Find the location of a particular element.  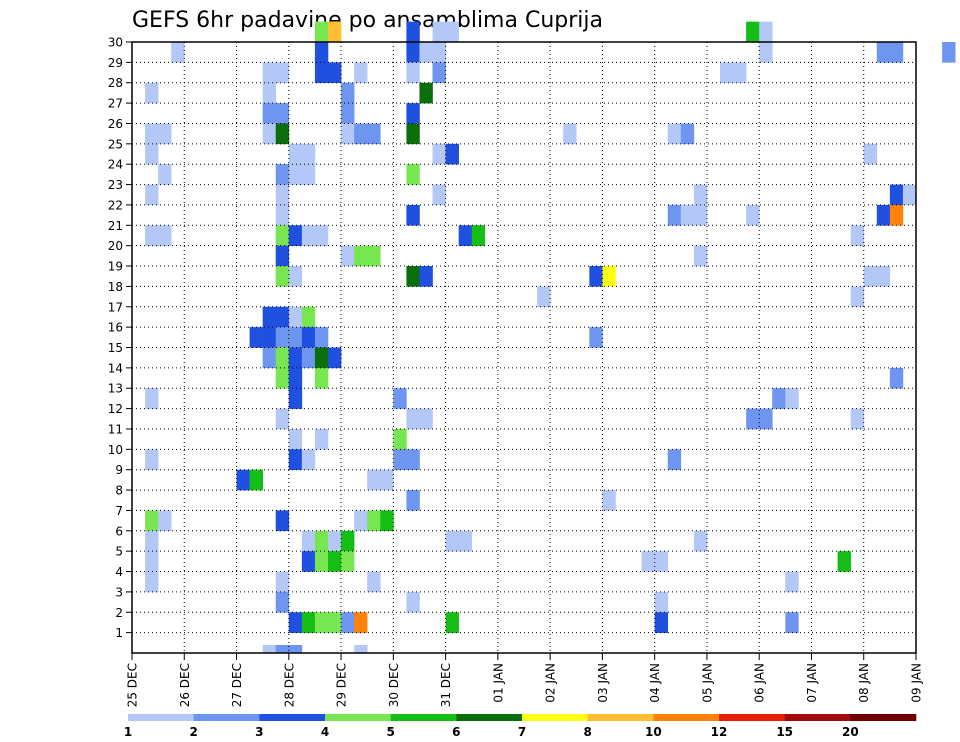

colorbar-tick-label: 3 is located at coordinates (259, 732).